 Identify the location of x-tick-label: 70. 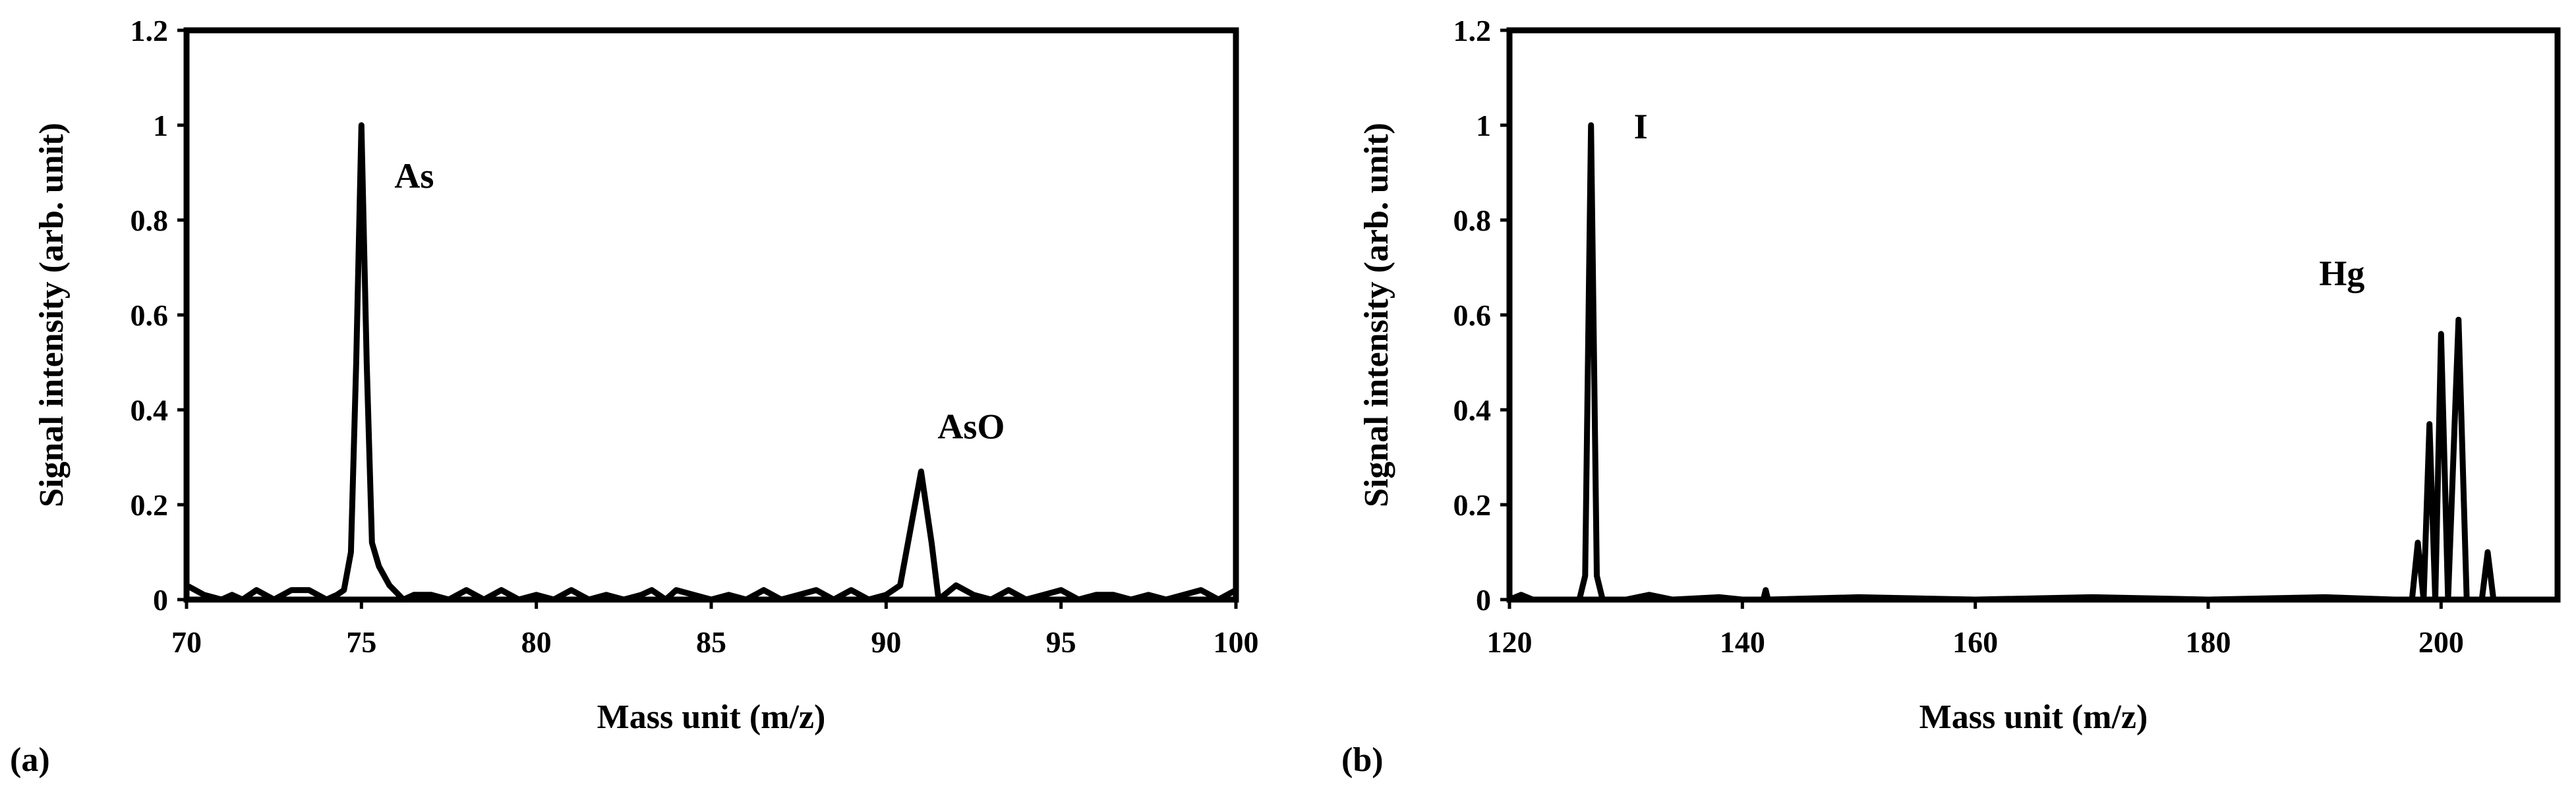
(186, 642).